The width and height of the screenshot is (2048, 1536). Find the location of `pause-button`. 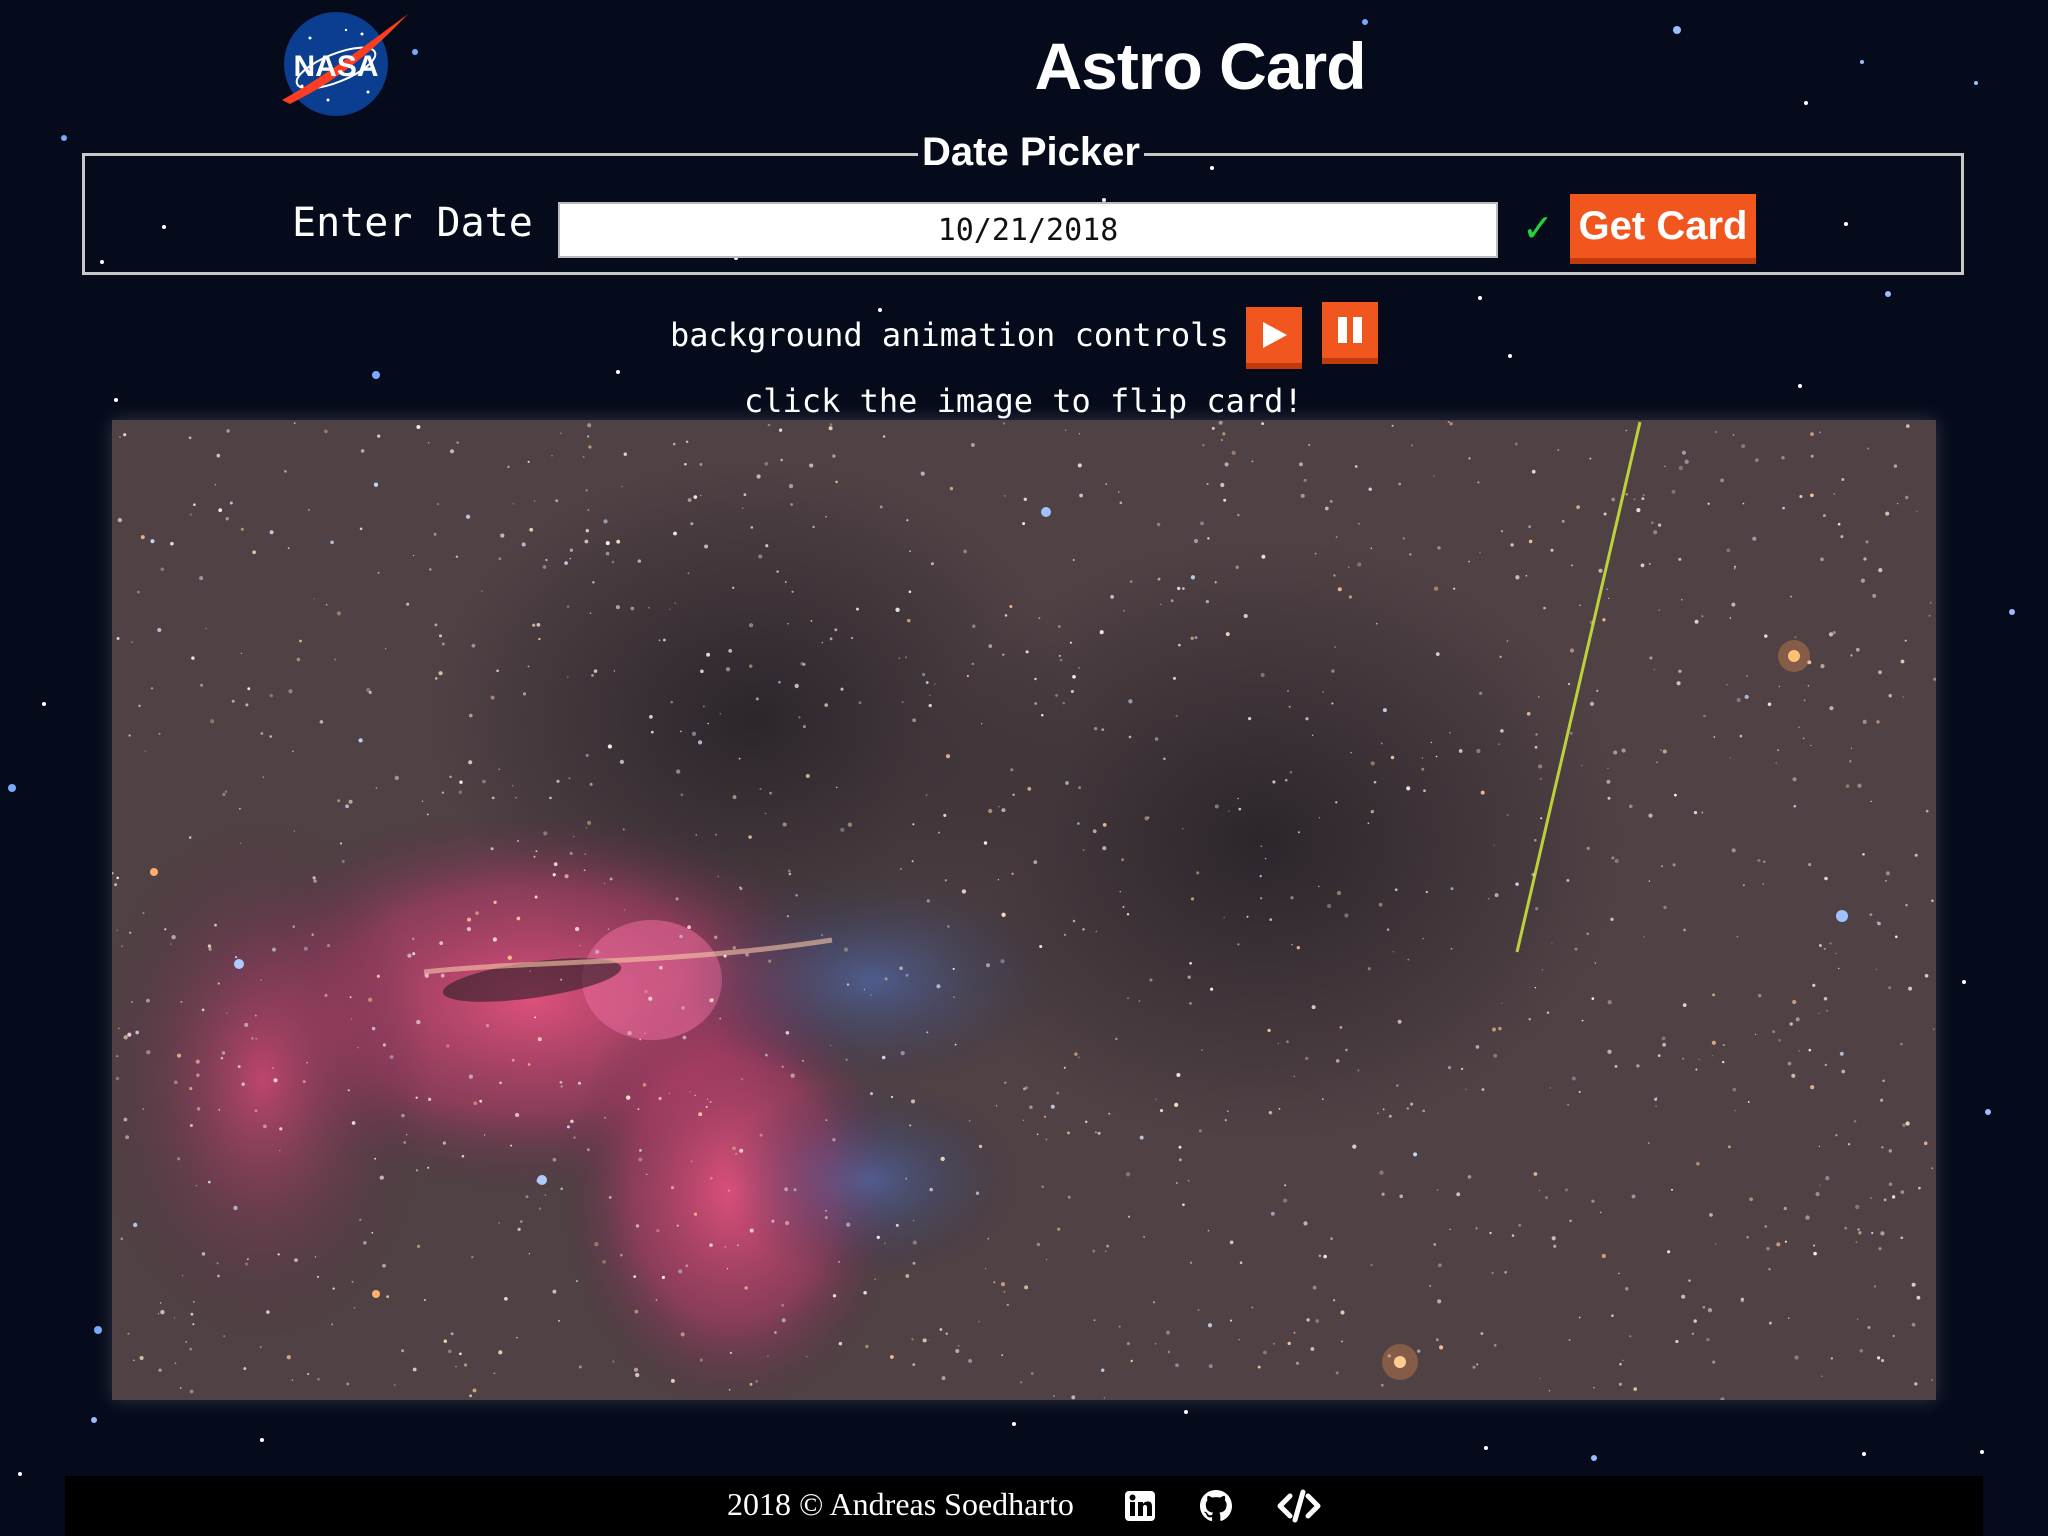

pause-button is located at coordinates (1350, 333).